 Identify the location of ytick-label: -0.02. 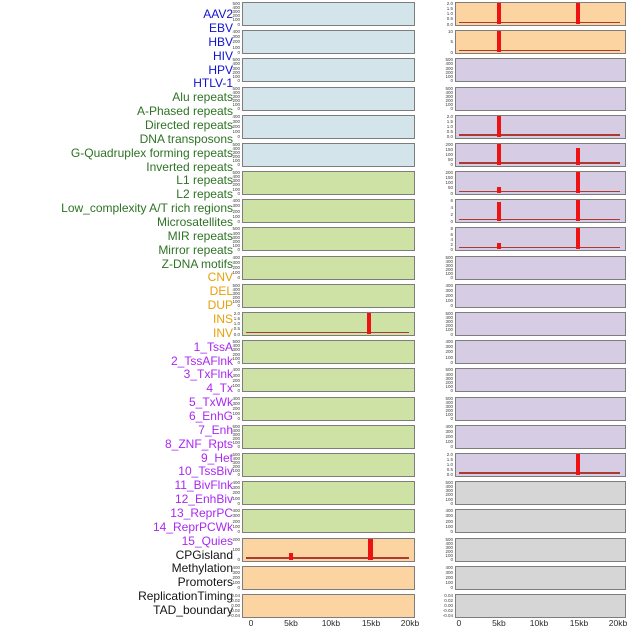
(447, 611).